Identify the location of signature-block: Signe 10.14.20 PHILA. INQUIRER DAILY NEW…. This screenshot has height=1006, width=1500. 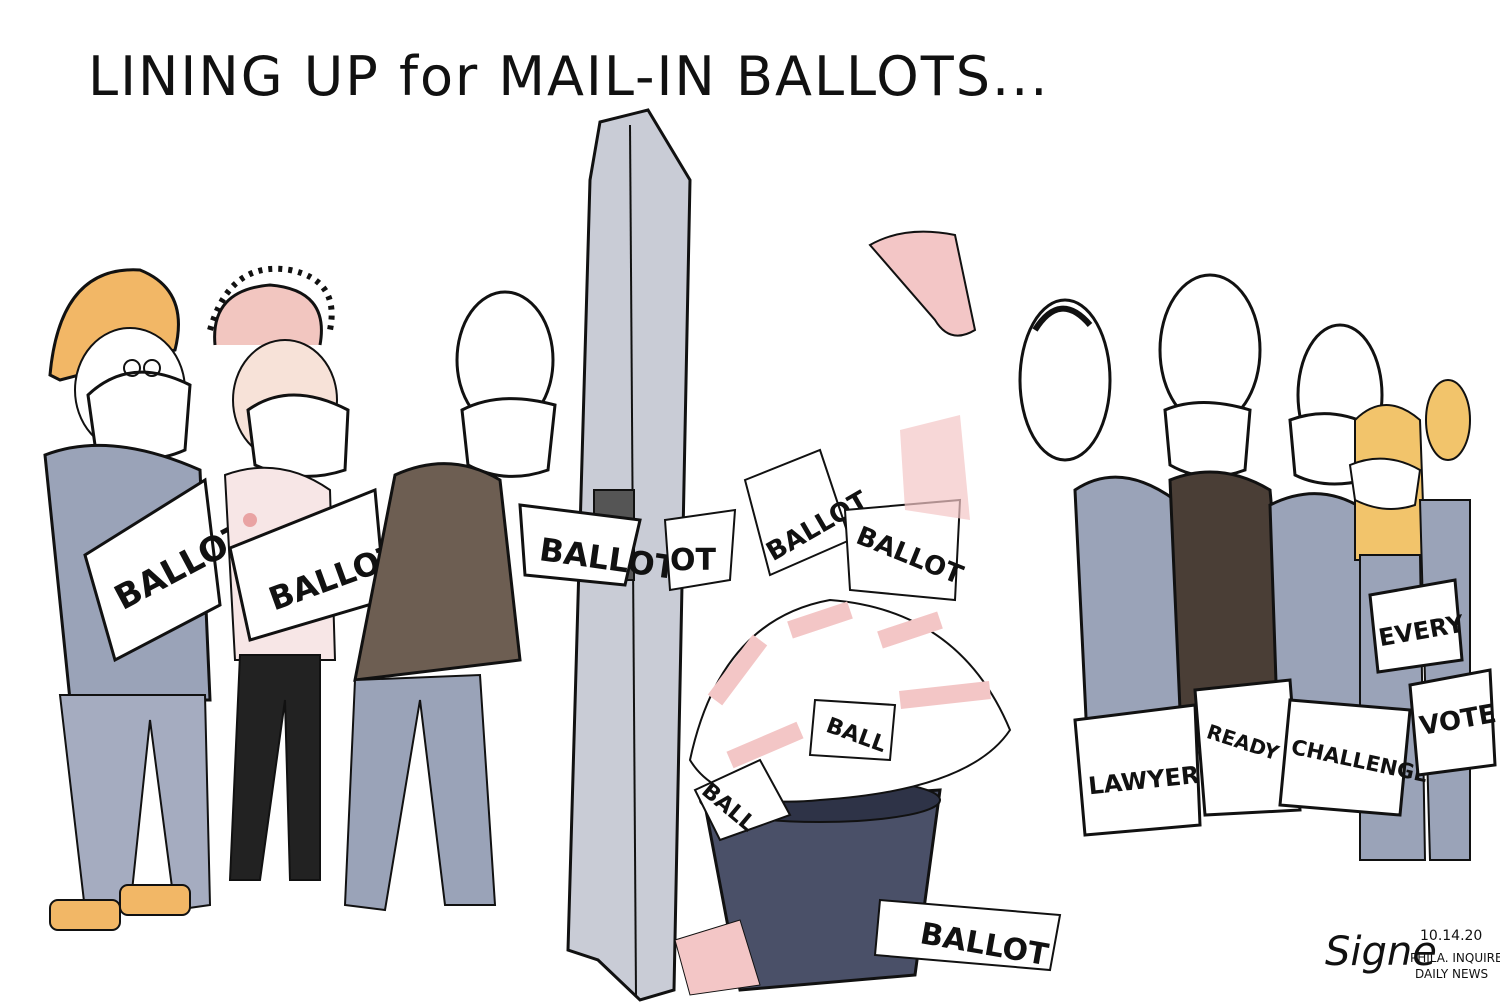
(1412, 954).